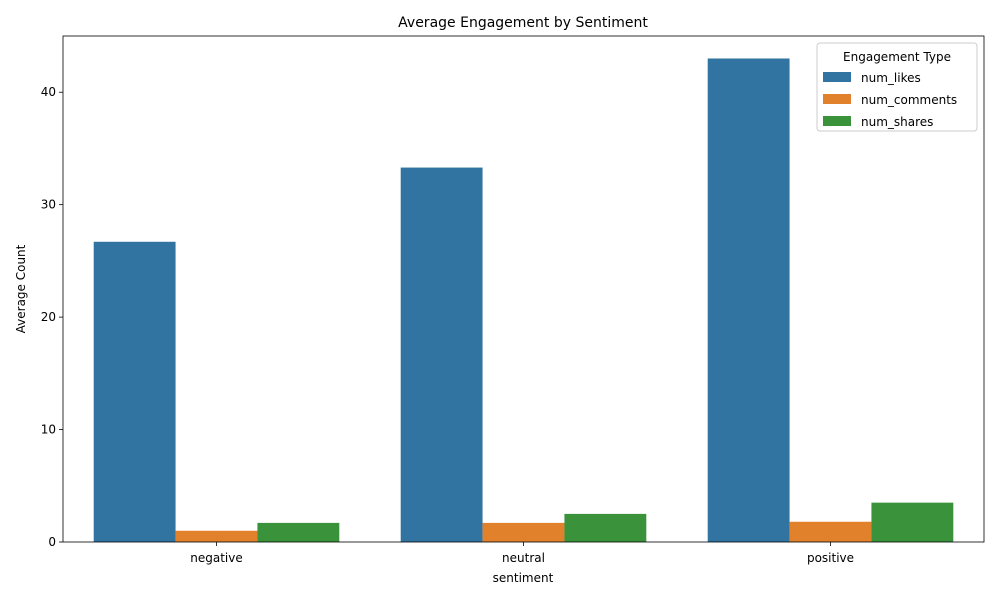 This screenshot has width=1000, height=600. I want to click on bar-num_shares-positive, so click(912, 522).